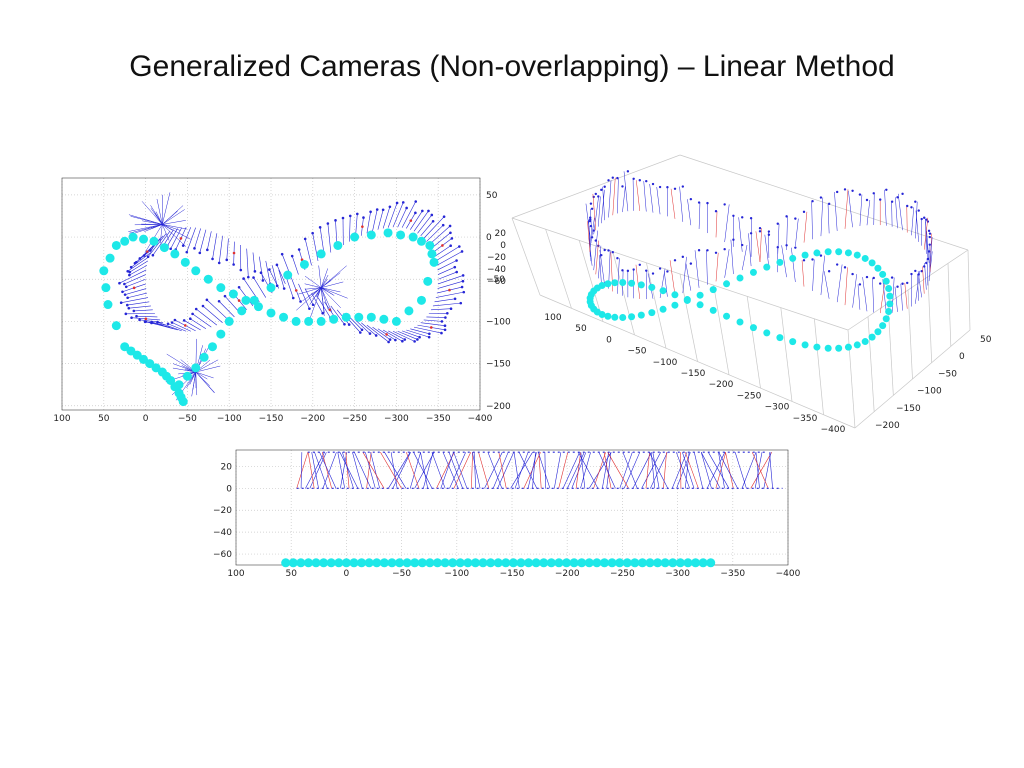 Image resolution: width=1024 pixels, height=768 pixels. I want to click on y-tick-label: −100, so click(498, 322).